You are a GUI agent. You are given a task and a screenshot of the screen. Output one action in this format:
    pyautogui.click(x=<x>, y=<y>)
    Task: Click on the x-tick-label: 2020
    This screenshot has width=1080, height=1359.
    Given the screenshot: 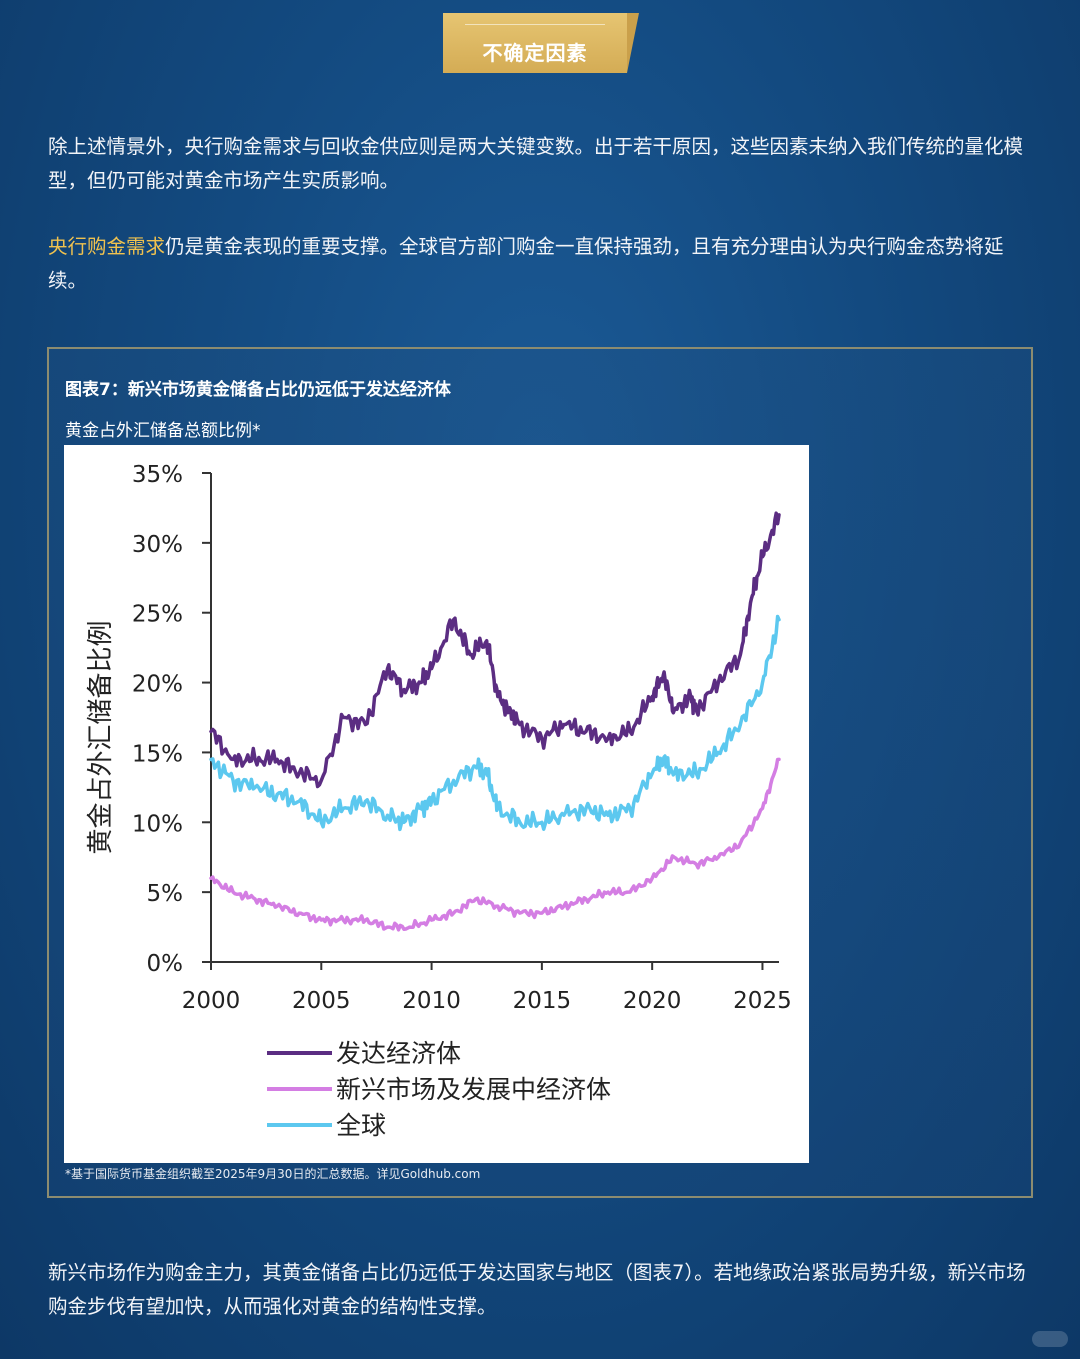 What is the action you would take?
    pyautogui.click(x=652, y=1001)
    